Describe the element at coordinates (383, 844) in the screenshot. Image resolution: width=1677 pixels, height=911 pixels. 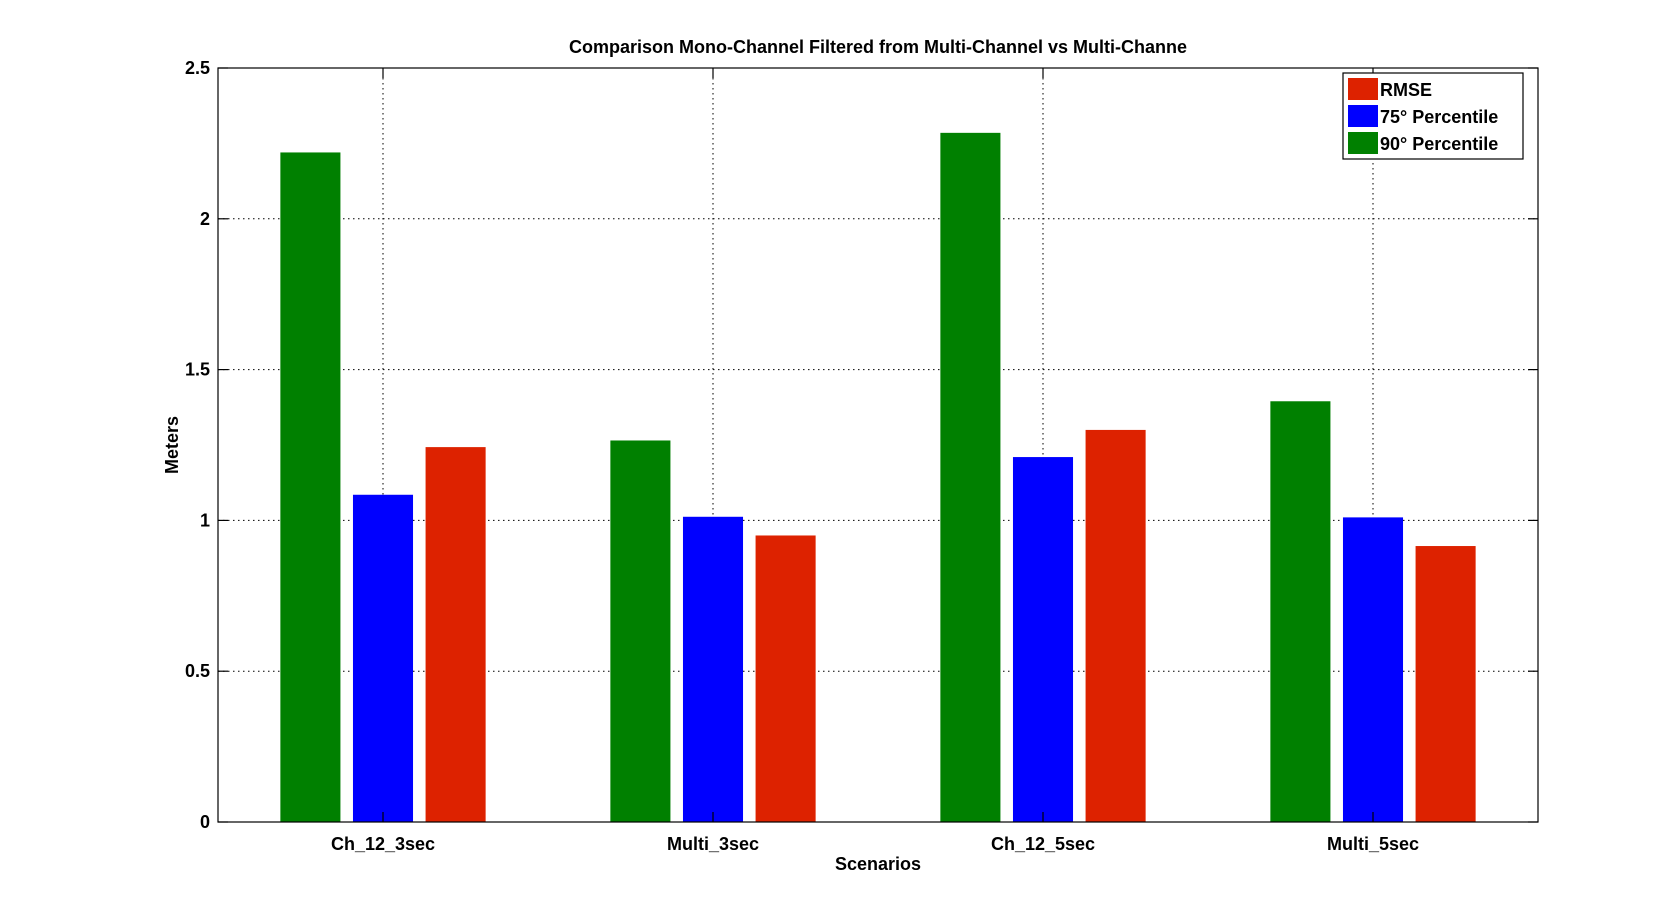
I see `x-tick-label: Ch_12_3sec` at that location.